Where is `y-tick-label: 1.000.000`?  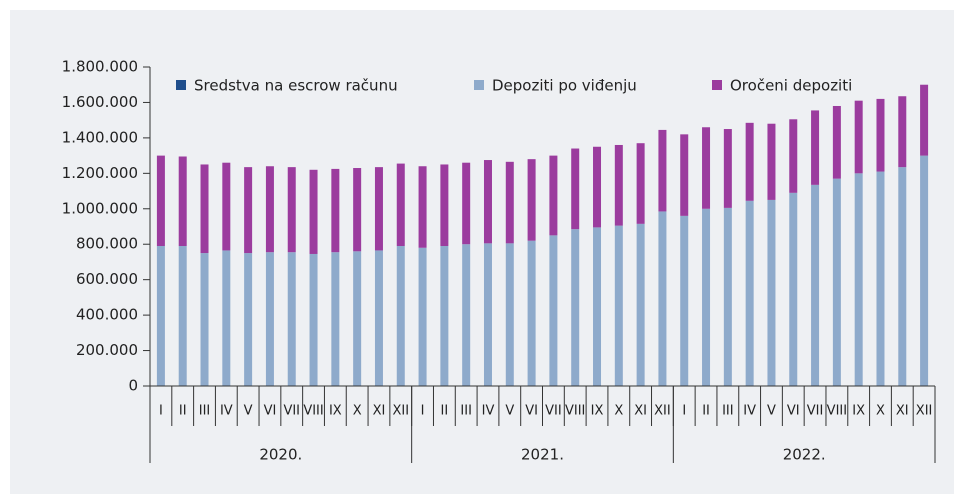 y-tick-label: 1.000.000 is located at coordinates (100, 208).